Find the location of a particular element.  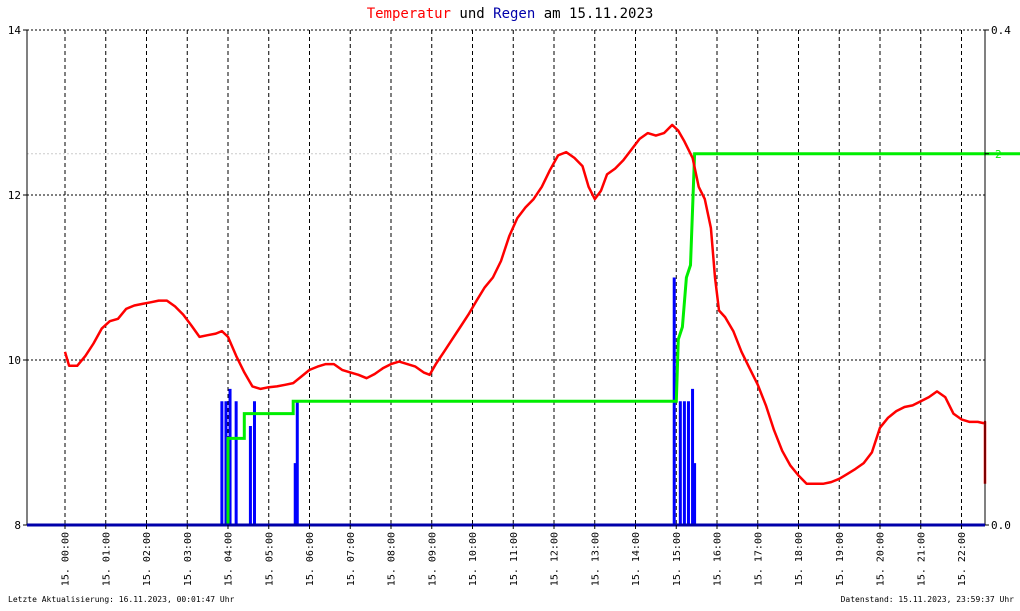

x-tick-label-7: 15. 07:00 is located at coordinates (351, 559).